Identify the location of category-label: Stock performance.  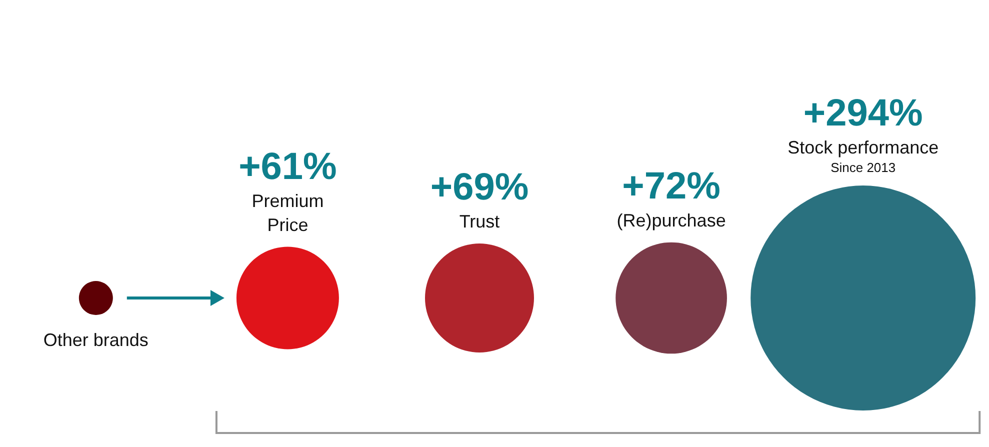
(863, 148).